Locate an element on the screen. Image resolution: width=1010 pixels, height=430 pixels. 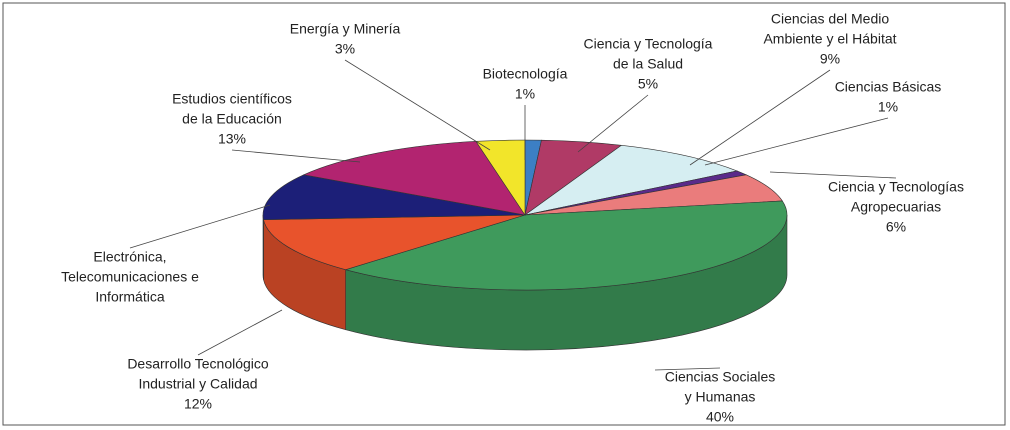
slice-label: Ciencia y Tecnología is located at coordinates (648, 44).